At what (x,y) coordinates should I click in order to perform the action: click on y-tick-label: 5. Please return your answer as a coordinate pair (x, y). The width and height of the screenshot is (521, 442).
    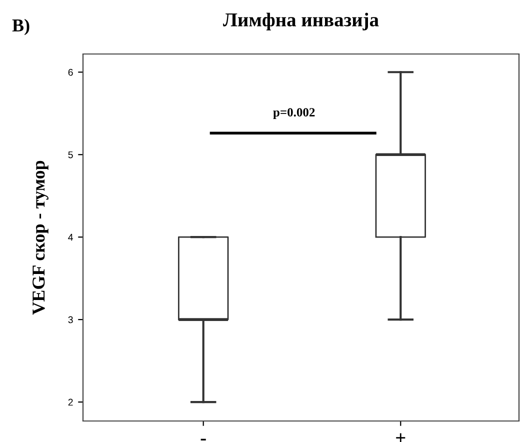
    Looking at the image, I should click on (70, 154).